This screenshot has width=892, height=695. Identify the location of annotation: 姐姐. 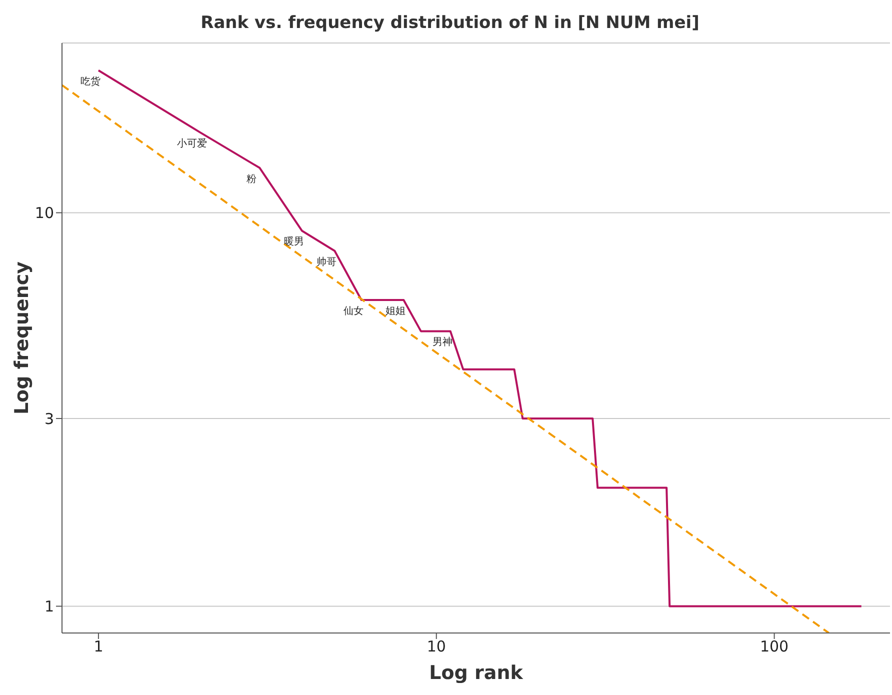
(396, 312).